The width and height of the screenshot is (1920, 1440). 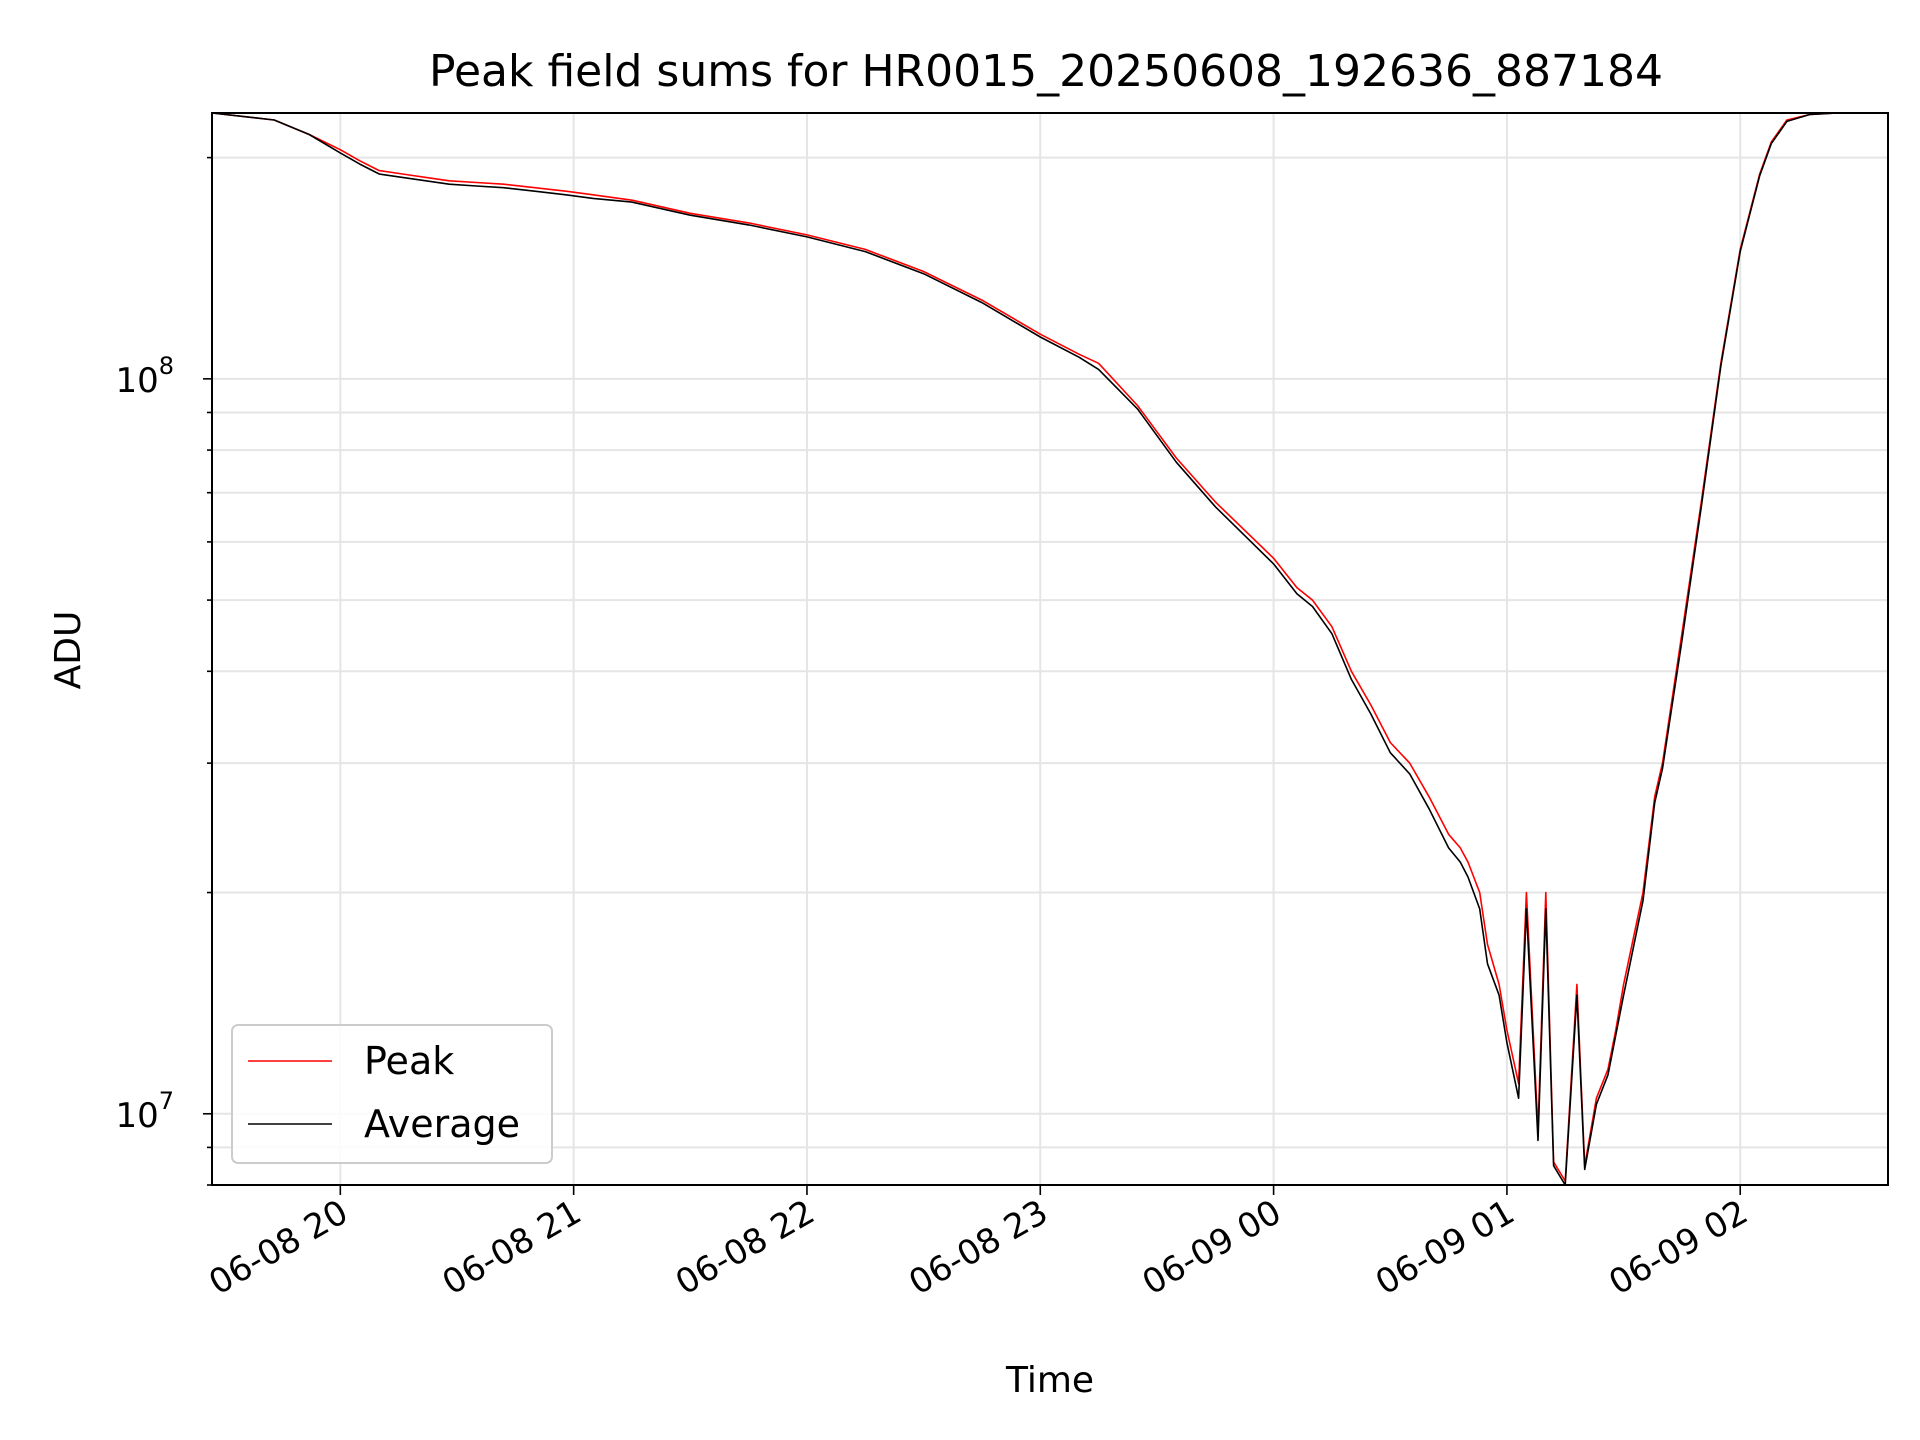 What do you see at coordinates (512, 1247) in the screenshot?
I see `x-tick-label: 06-08 21` at bounding box center [512, 1247].